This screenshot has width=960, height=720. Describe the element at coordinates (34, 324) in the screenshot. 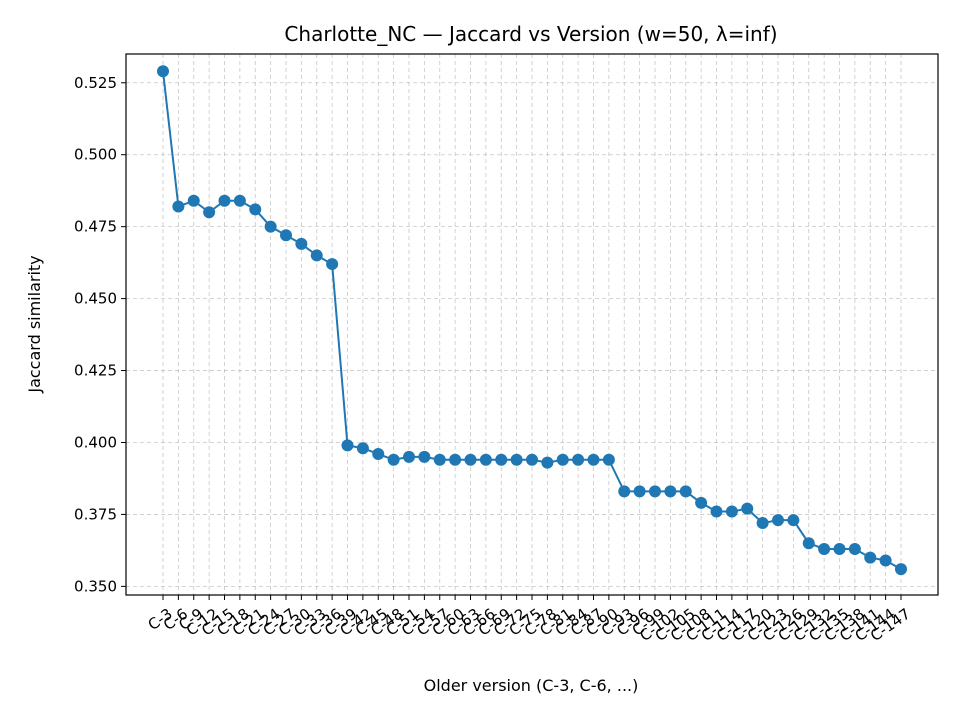

I see `y-axis-label: Jaccard similarity` at that location.